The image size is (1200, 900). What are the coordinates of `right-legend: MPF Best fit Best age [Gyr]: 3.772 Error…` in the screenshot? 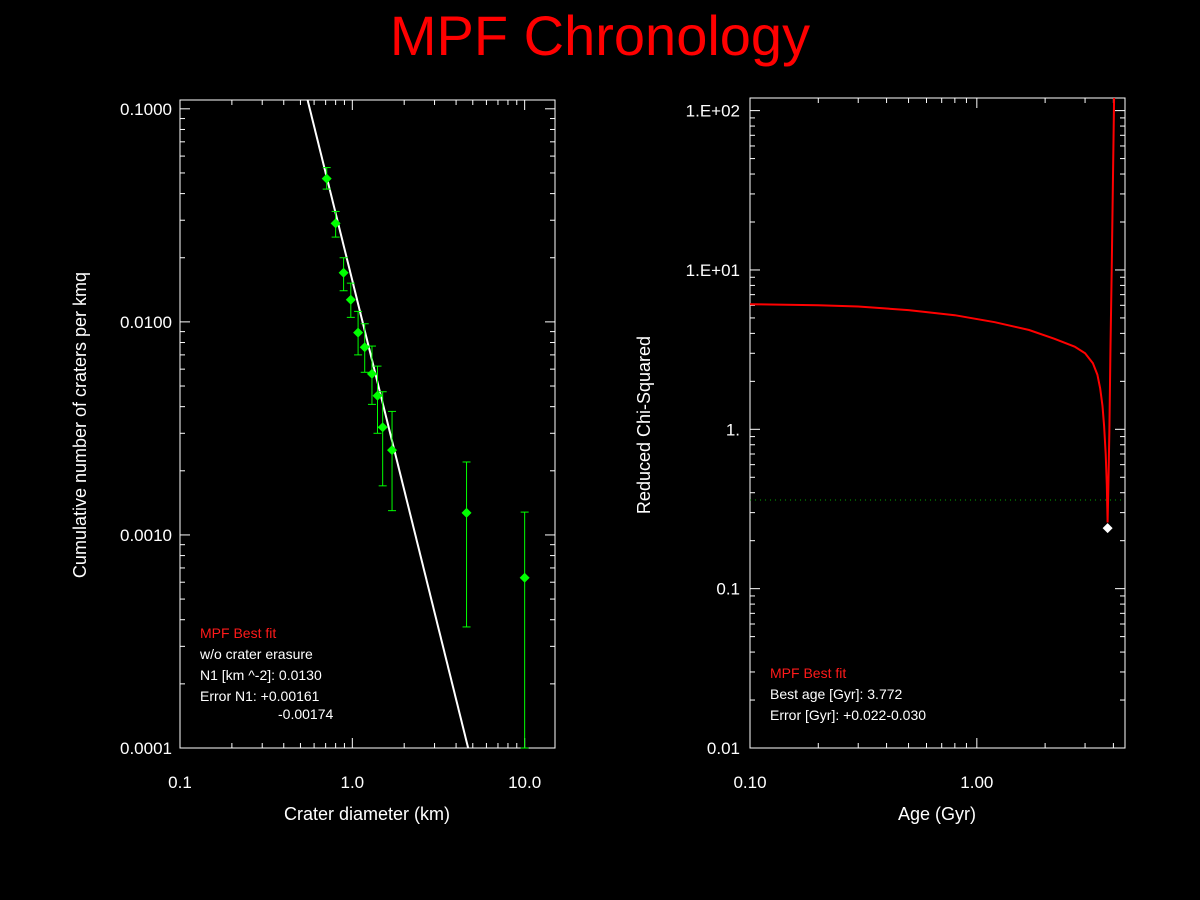 It's located at (848, 694).